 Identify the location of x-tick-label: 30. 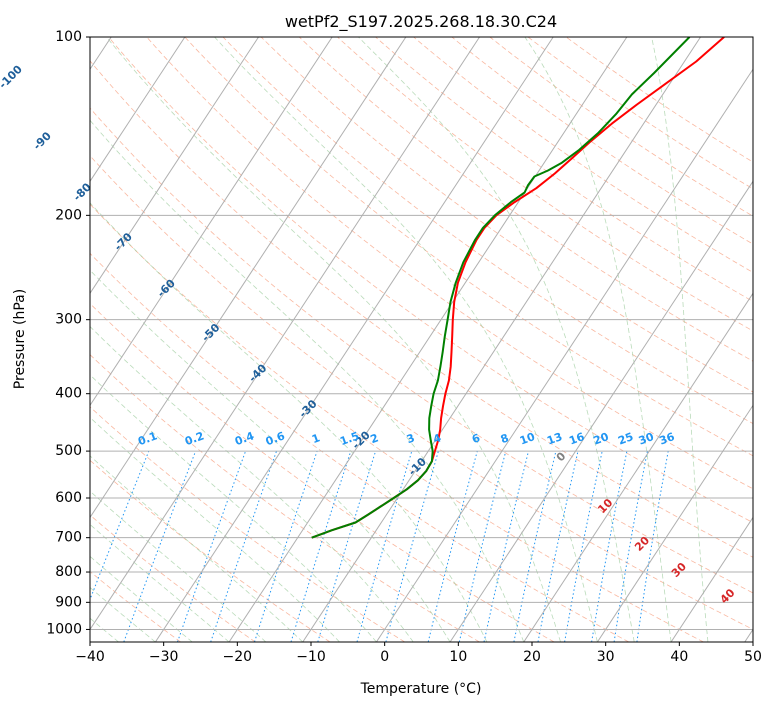
(606, 657).